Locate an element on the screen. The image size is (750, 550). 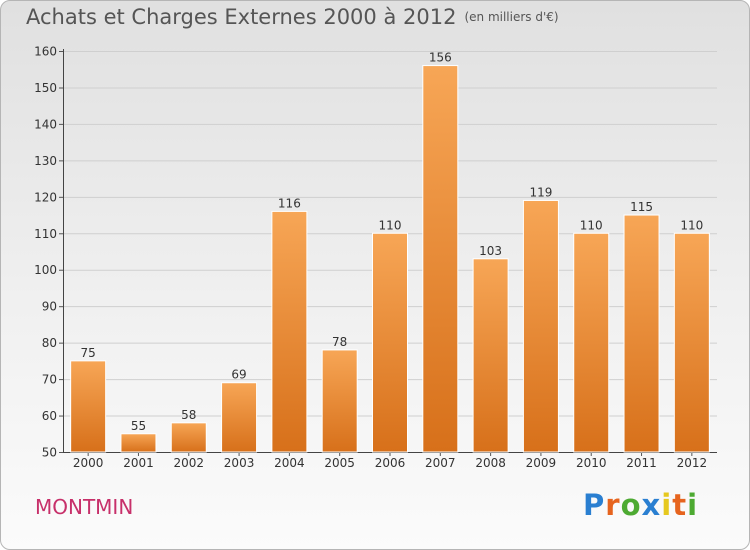
logo-letter: P is located at coordinates (594, 505).